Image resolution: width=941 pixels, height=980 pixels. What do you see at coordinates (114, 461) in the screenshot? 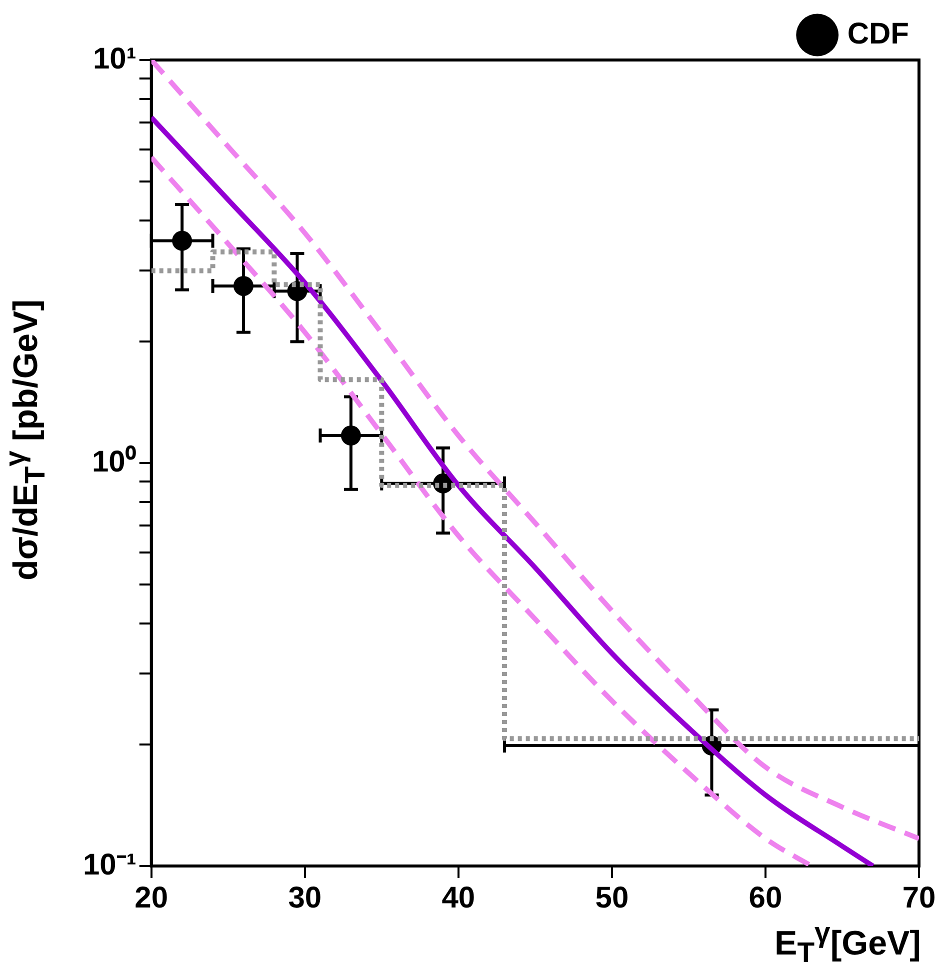
I see `y-tick-label: 10⁰` at bounding box center [114, 461].